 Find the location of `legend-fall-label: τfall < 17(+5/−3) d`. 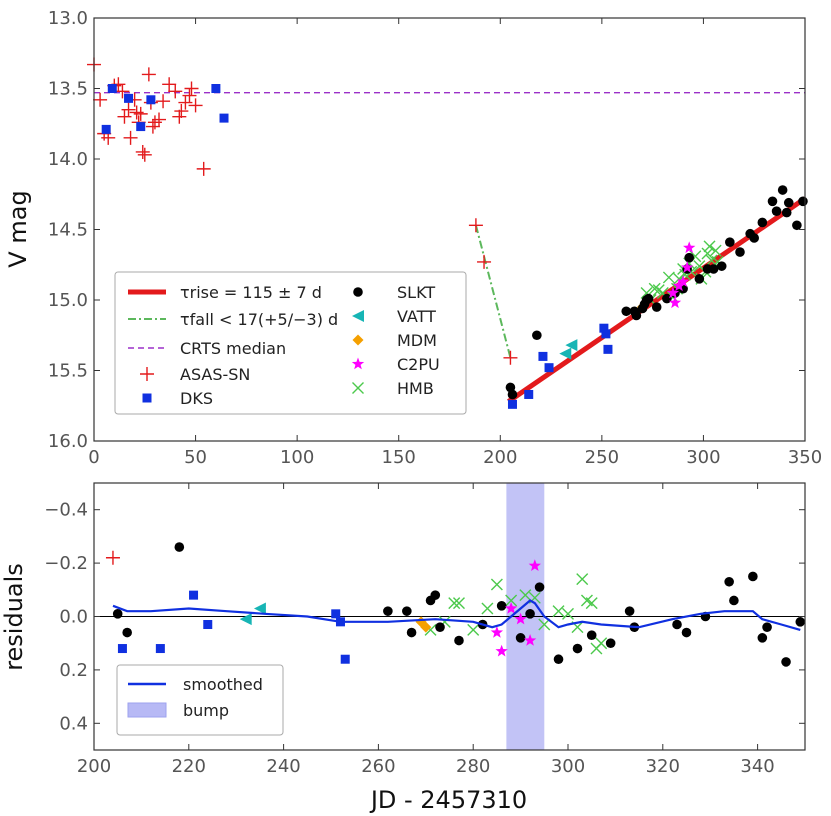

legend-fall-label: τfall < 17(+5/−3) d is located at coordinates (259, 319).